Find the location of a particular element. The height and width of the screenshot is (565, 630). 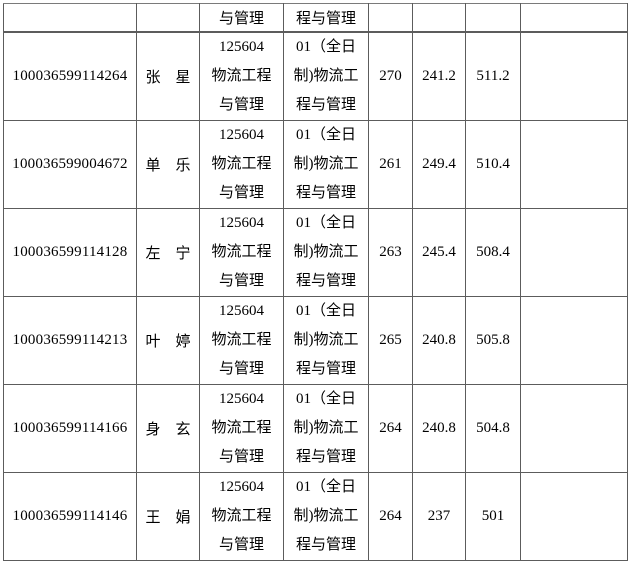

score1-cell: 263 is located at coordinates (390, 252).